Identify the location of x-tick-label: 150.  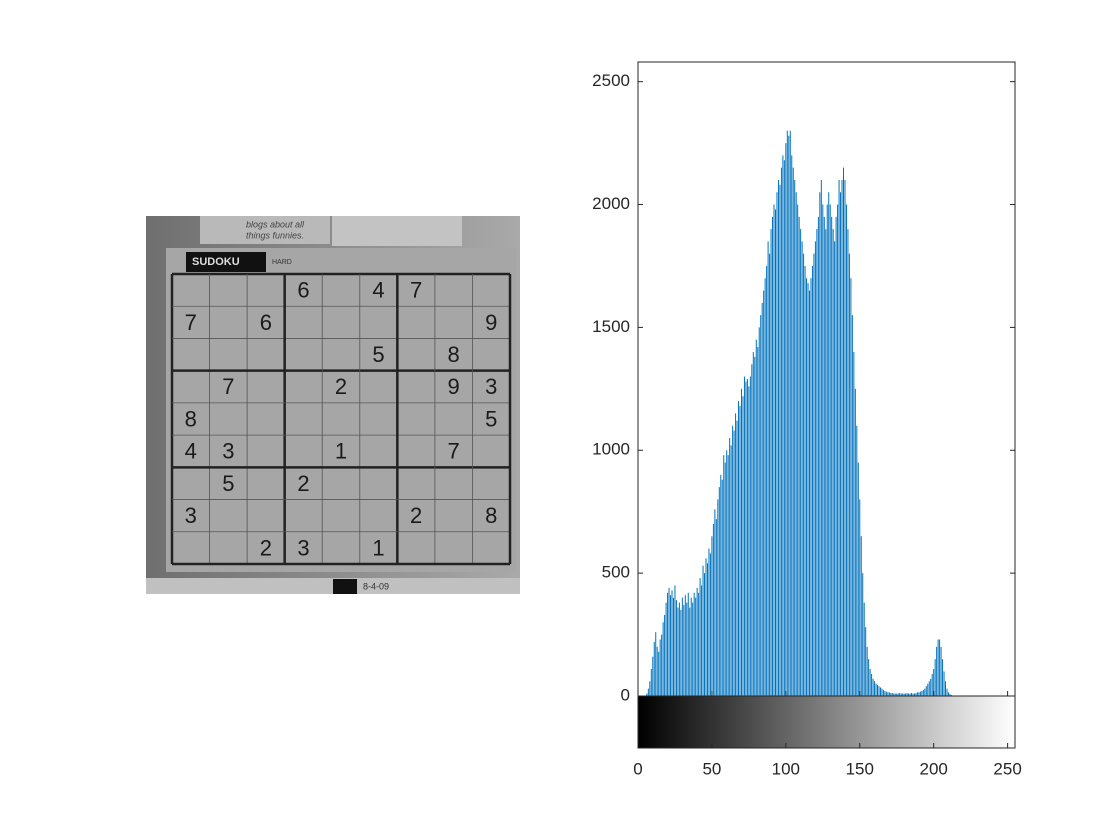
(860, 768).